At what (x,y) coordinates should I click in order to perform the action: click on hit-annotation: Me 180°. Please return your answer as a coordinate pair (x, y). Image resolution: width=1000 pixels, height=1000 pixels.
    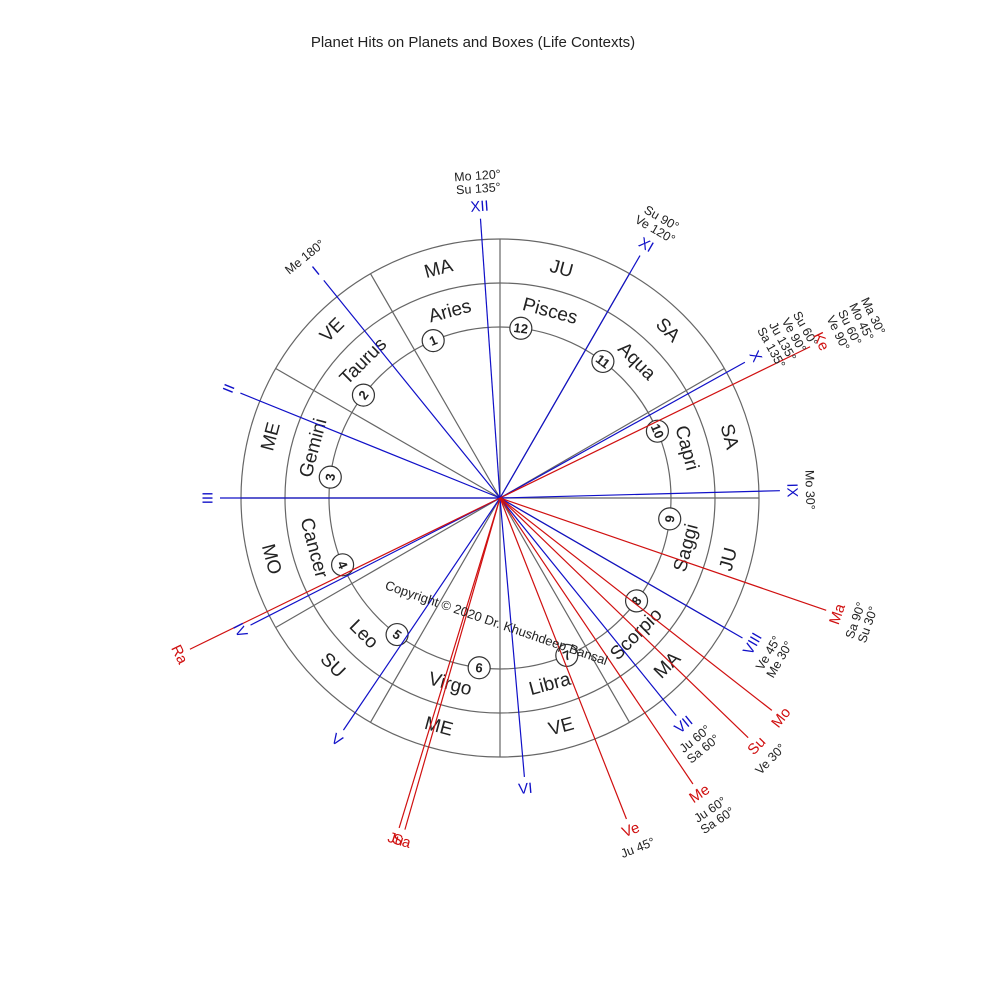
    Looking at the image, I should click on (304, 257).